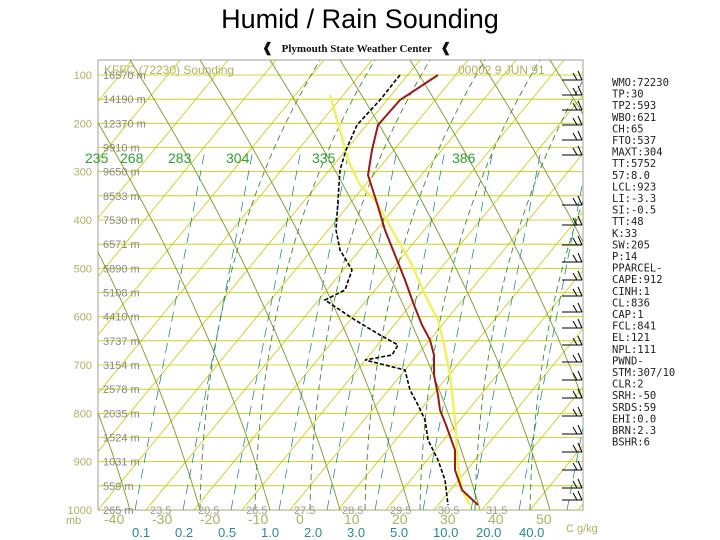 This screenshot has width=720, height=540. What do you see at coordinates (210, 519) in the screenshot?
I see `temperature-tick: -20` at bounding box center [210, 519].